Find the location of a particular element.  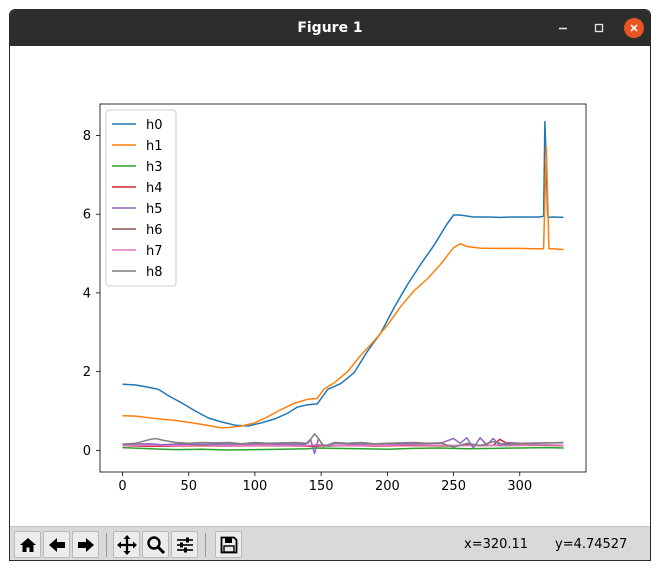

zoom-button is located at coordinates (155, 544).